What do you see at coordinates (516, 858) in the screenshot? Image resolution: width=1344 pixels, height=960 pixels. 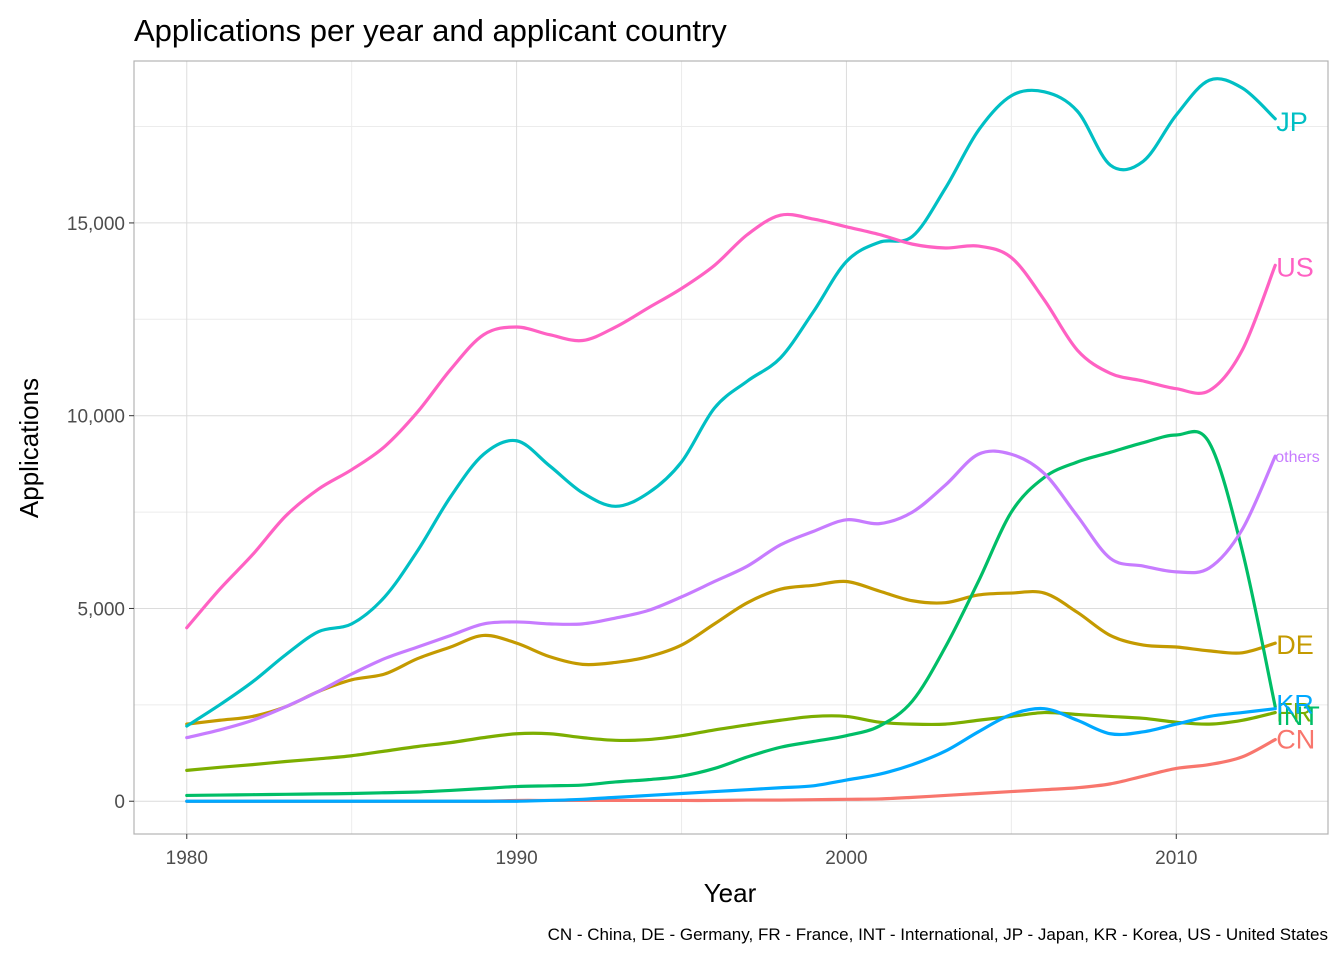 I see `x-tick-label: 1990` at bounding box center [516, 858].